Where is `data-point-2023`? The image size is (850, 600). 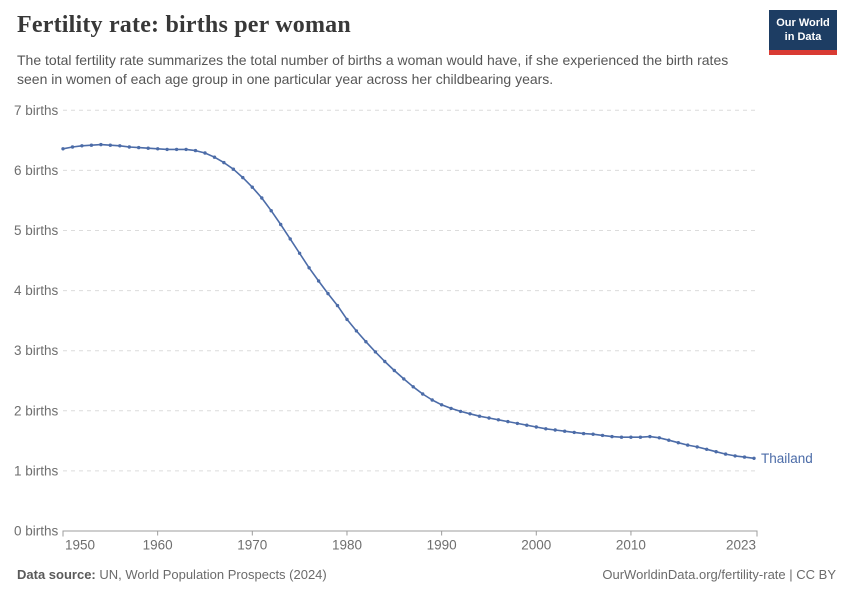
data-point-2023 is located at coordinates (754, 458).